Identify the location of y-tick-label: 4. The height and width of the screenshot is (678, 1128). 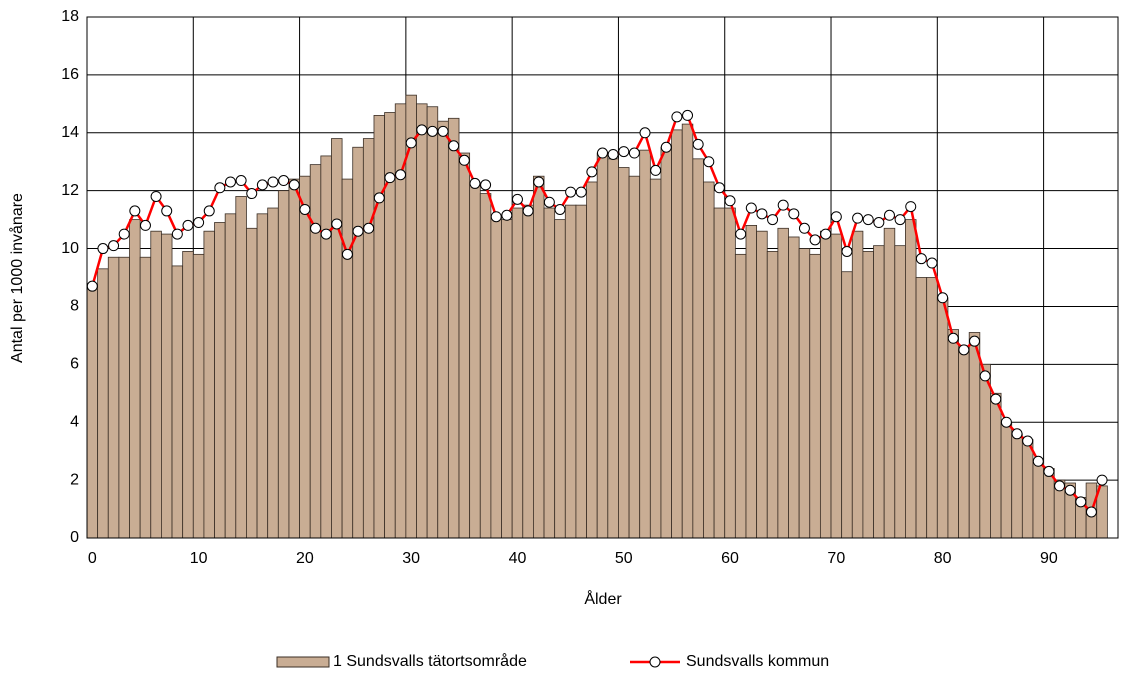
(74, 421).